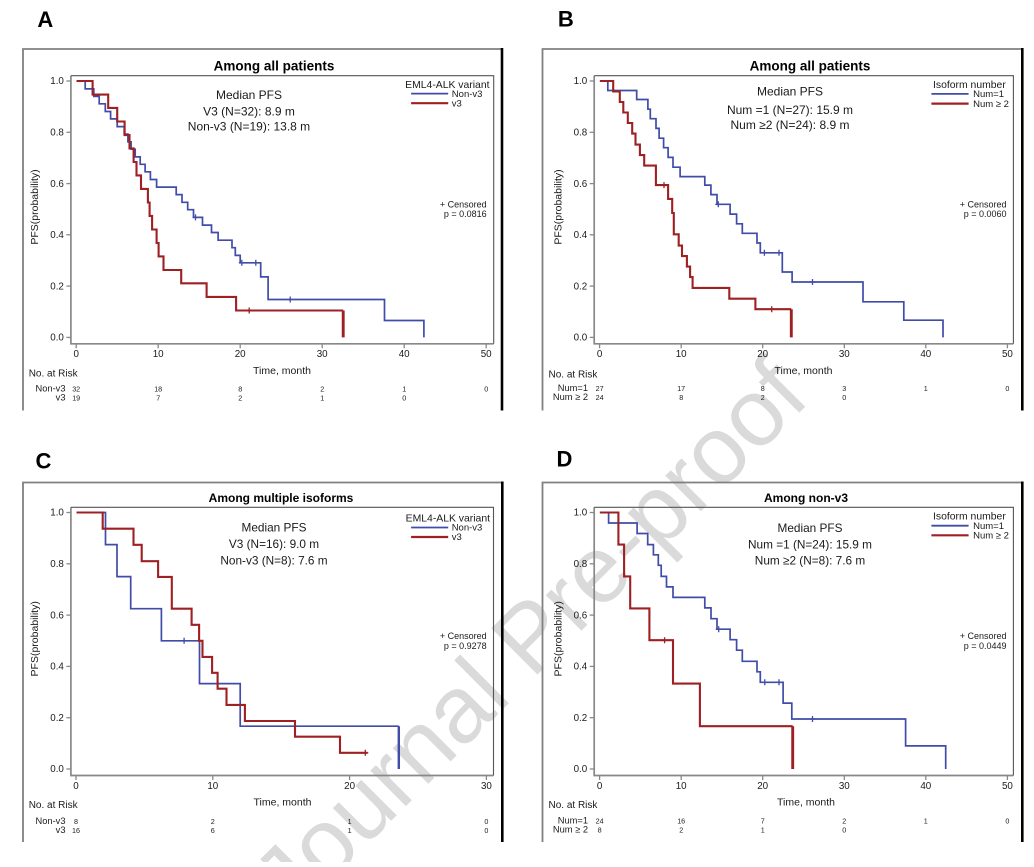 Image resolution: width=1034 pixels, height=867 pixels. I want to click on svg-text: 32, so click(76, 389).